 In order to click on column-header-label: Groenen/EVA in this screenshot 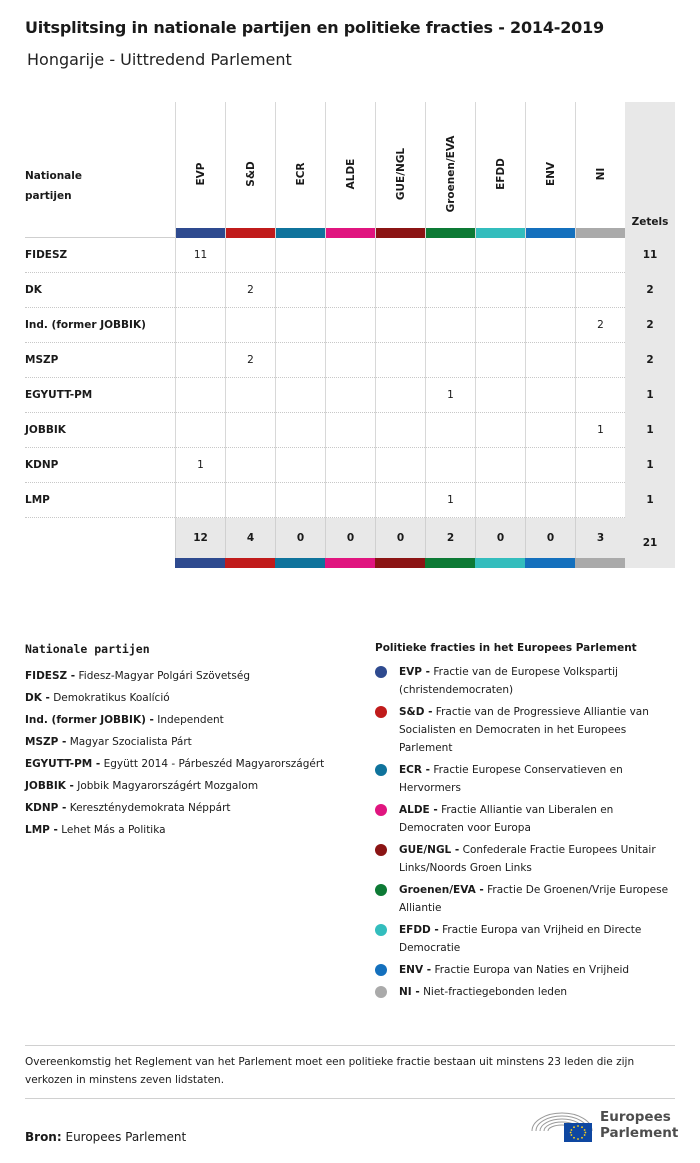, I will do `click(450, 174)`.